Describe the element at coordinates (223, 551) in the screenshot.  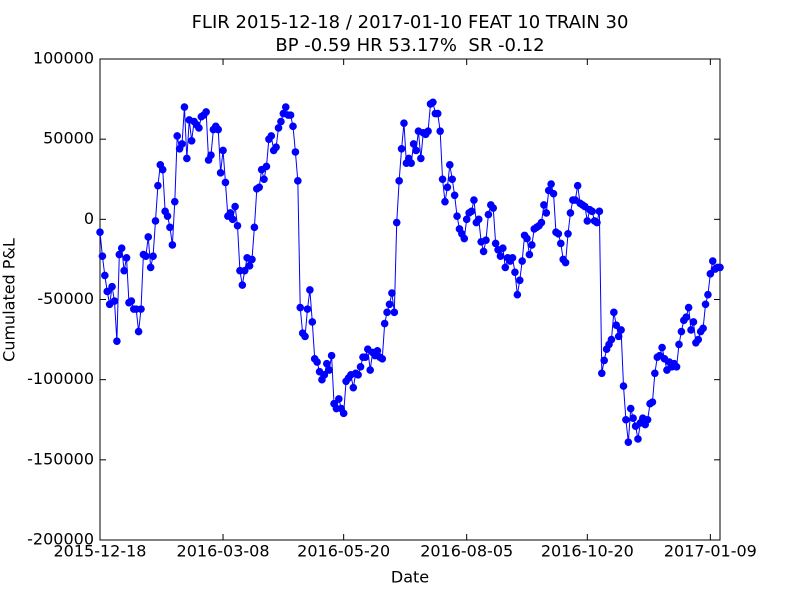
I see `x-tick-label: 2016-03-08` at that location.